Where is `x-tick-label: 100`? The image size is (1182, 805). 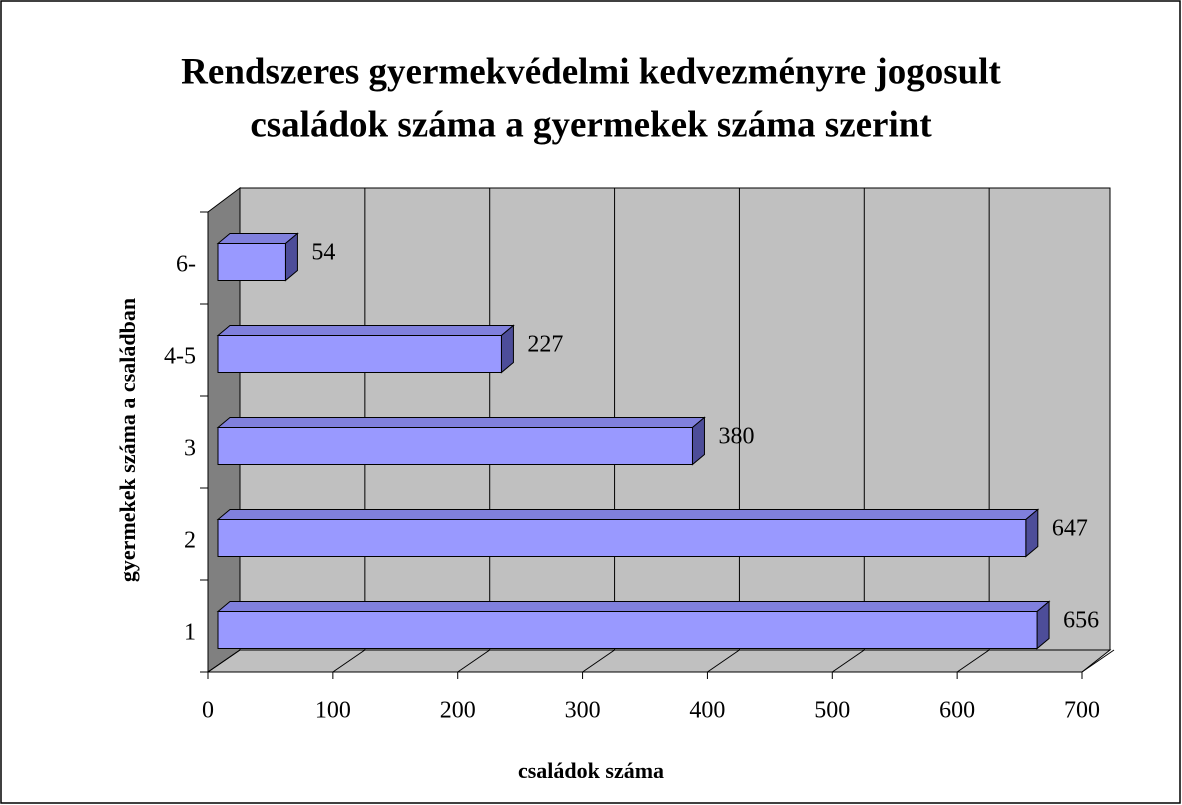
x-tick-label: 100 is located at coordinates (333, 711).